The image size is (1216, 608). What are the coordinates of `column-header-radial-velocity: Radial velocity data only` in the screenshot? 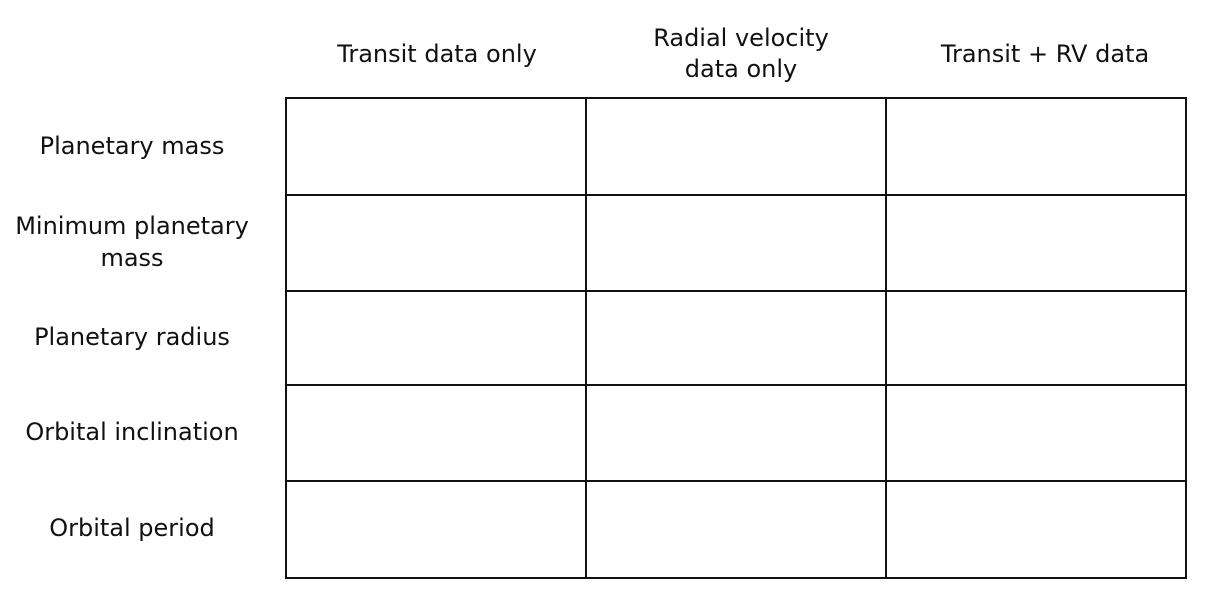 It's located at (741, 53).